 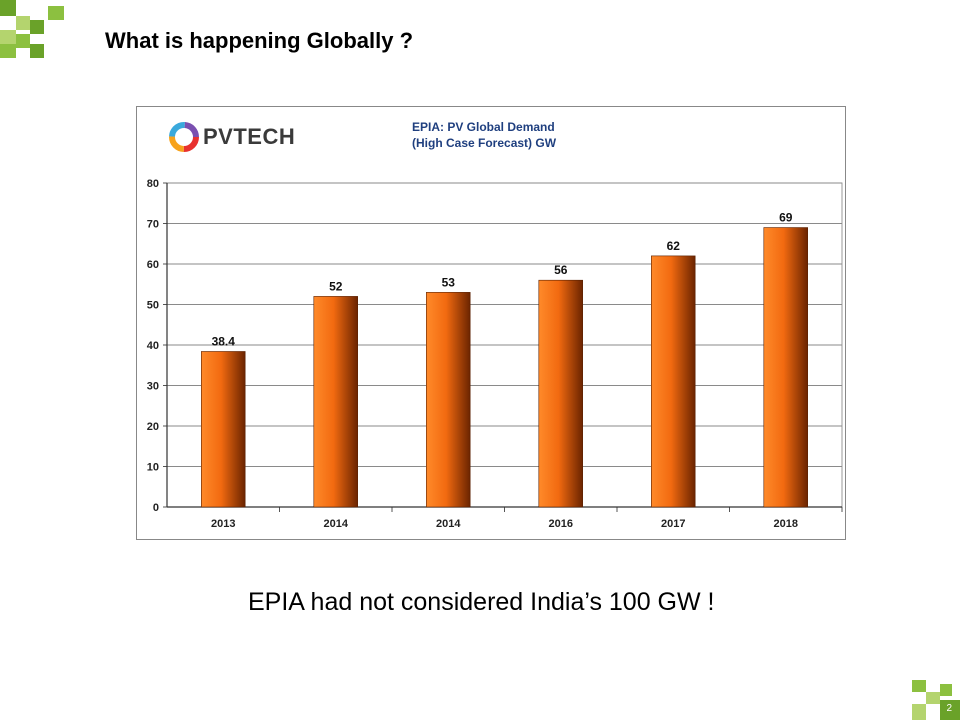 I want to click on bar-value-label: 56, so click(x=561, y=270).